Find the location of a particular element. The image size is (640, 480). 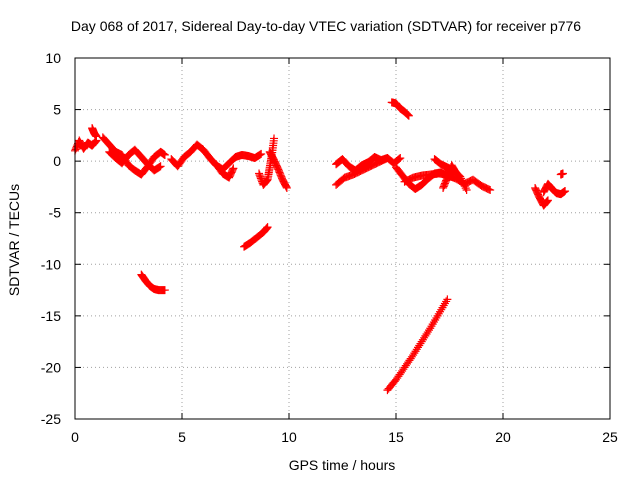

x-tick-label: 10 is located at coordinates (289, 437).